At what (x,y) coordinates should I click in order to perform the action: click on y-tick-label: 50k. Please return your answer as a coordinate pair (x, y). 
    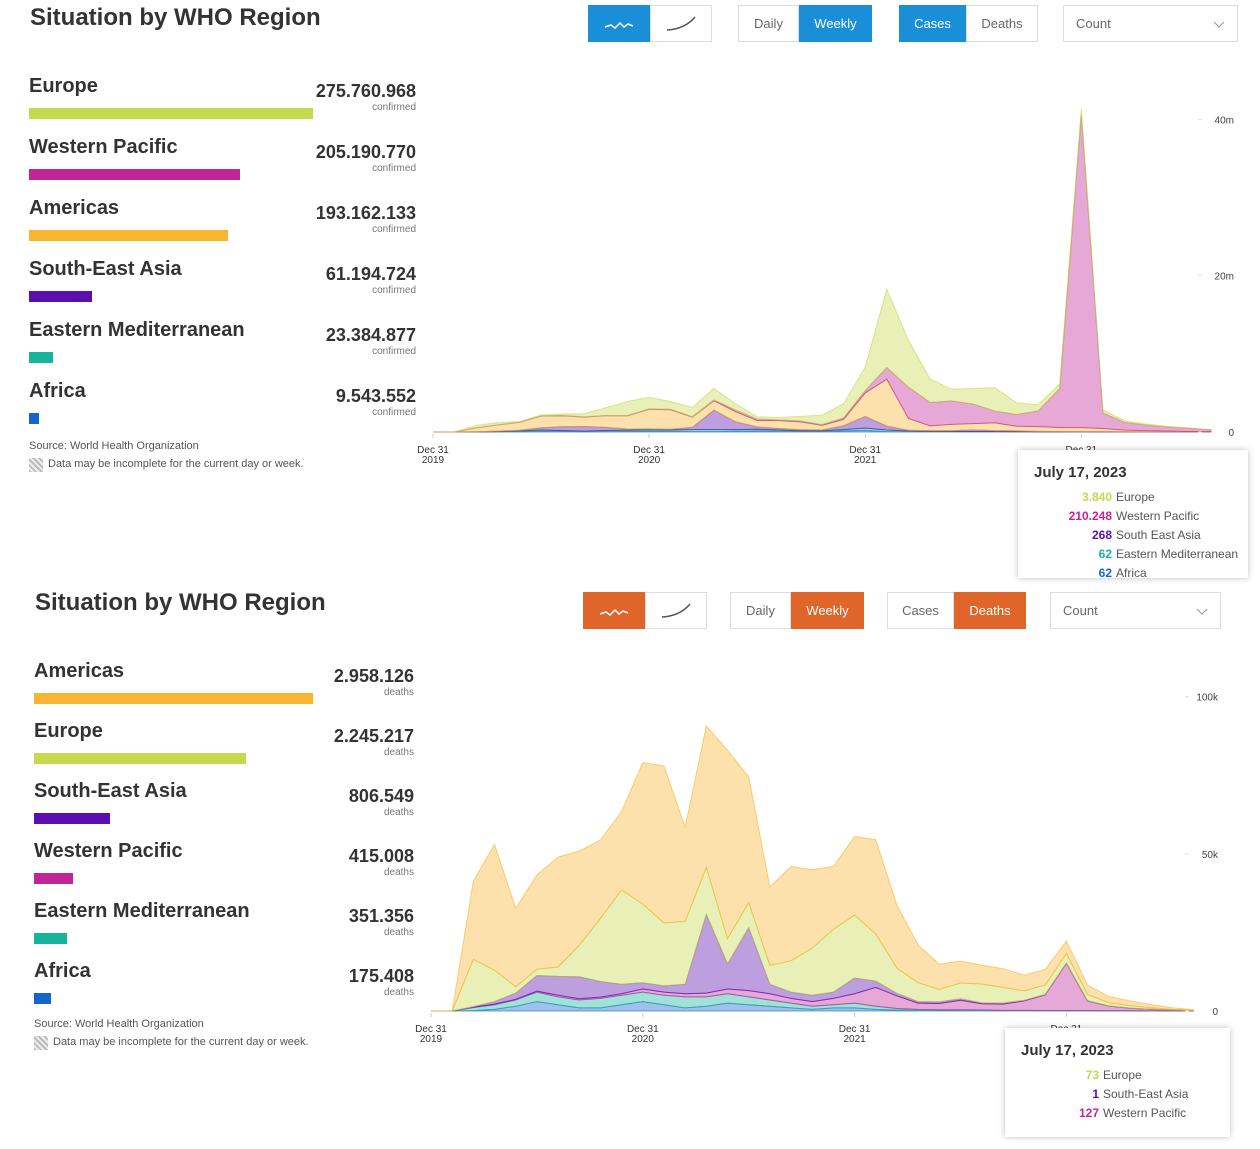
    Looking at the image, I should click on (1210, 855).